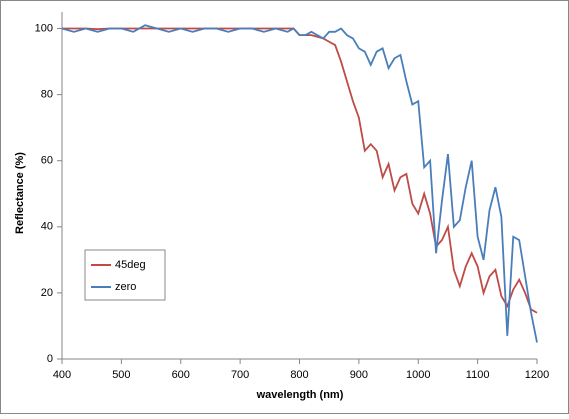 This screenshot has height=419, width=569. What do you see at coordinates (62, 375) in the screenshot?
I see `x-tick-label: 400` at bounding box center [62, 375].